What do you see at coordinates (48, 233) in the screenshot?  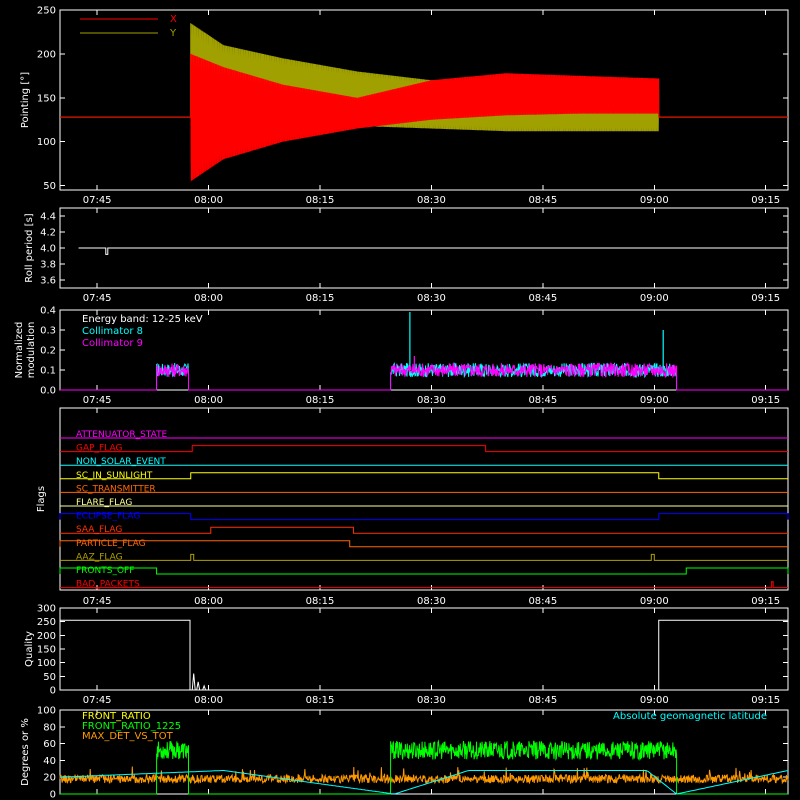 I see `y-tick-label: 4.2` at bounding box center [48, 233].